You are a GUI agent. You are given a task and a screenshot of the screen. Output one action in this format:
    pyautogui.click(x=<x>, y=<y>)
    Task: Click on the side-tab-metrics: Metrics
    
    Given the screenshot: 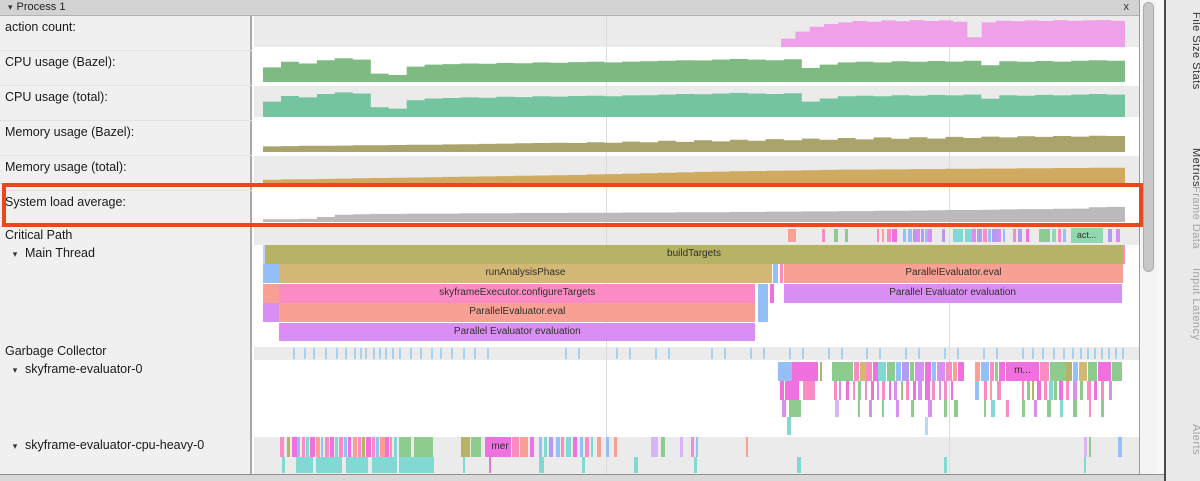 What is the action you would take?
    pyautogui.click(x=1195, y=167)
    